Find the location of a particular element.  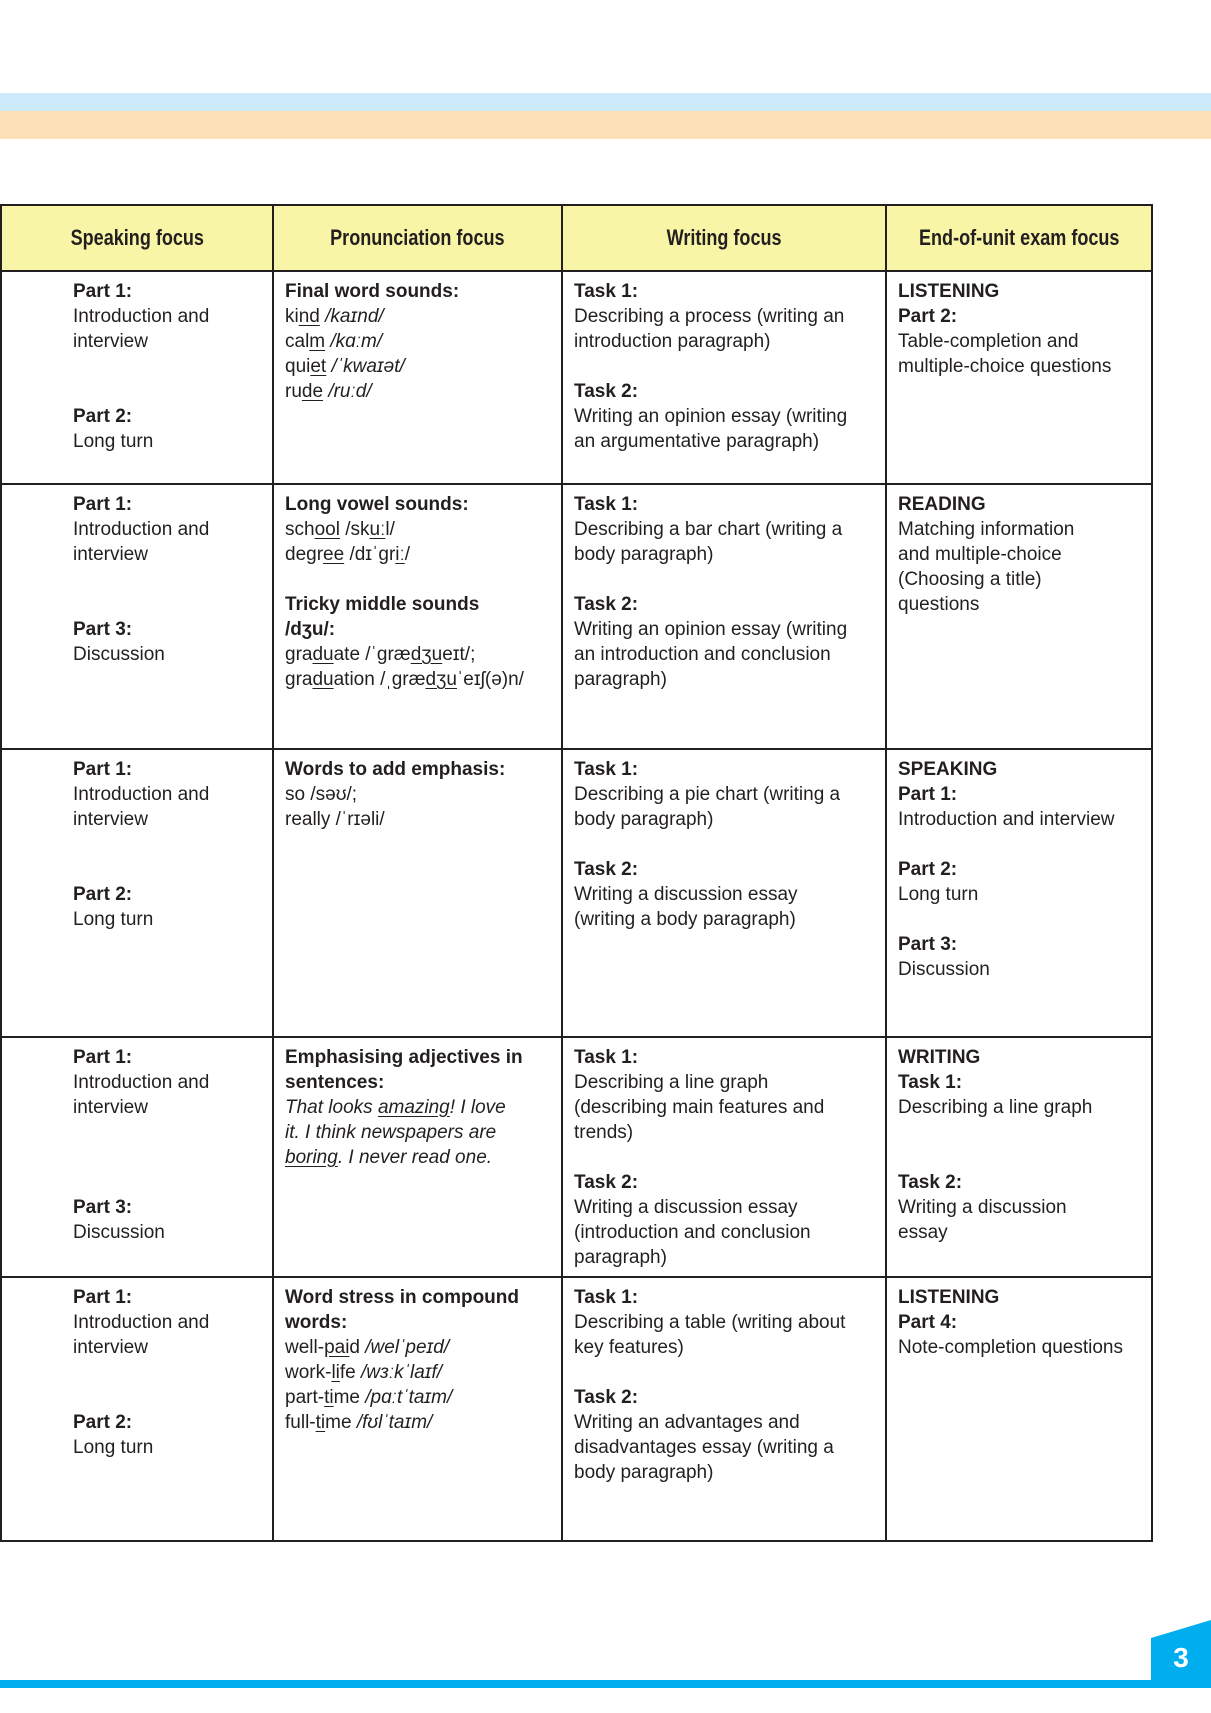

body-text: Describing a bar chart (writing a is located at coordinates (708, 529).